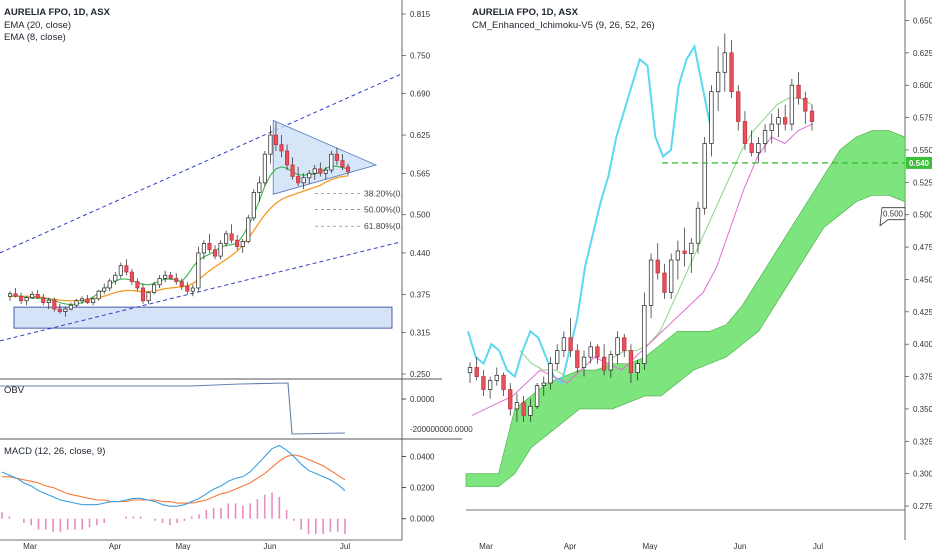  What do you see at coordinates (55, 451) in the screenshot?
I see `macd-pane-title: MACD (12, 26, close, 9)` at bounding box center [55, 451].